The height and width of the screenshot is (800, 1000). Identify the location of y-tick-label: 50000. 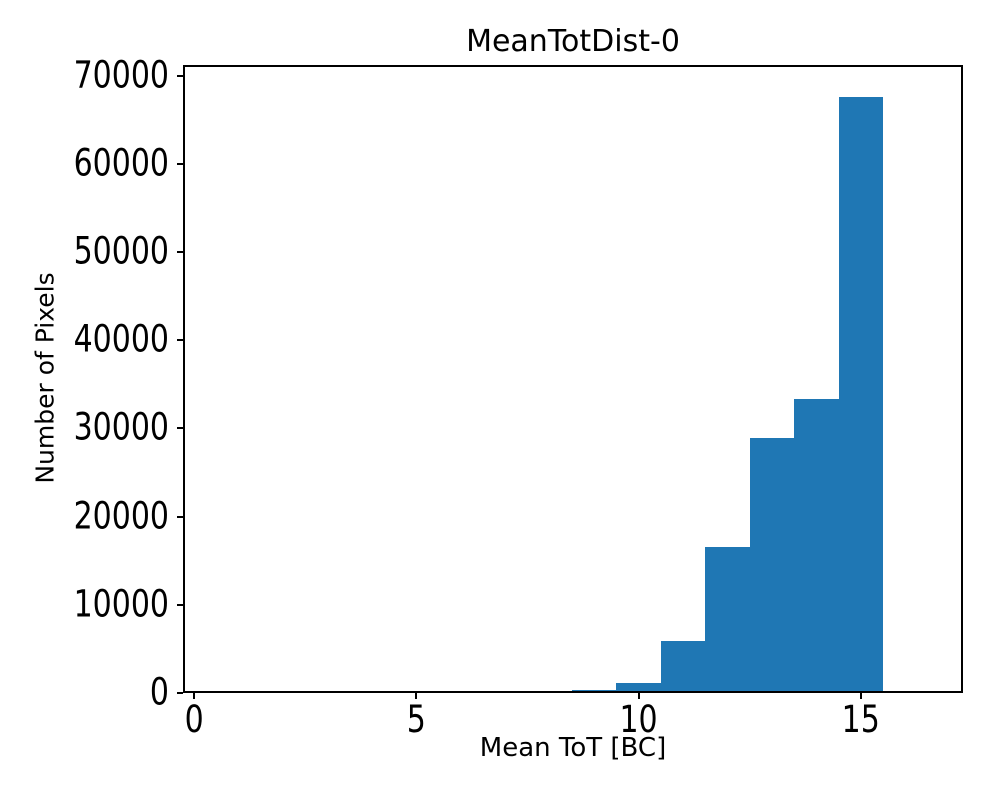
(121, 251).